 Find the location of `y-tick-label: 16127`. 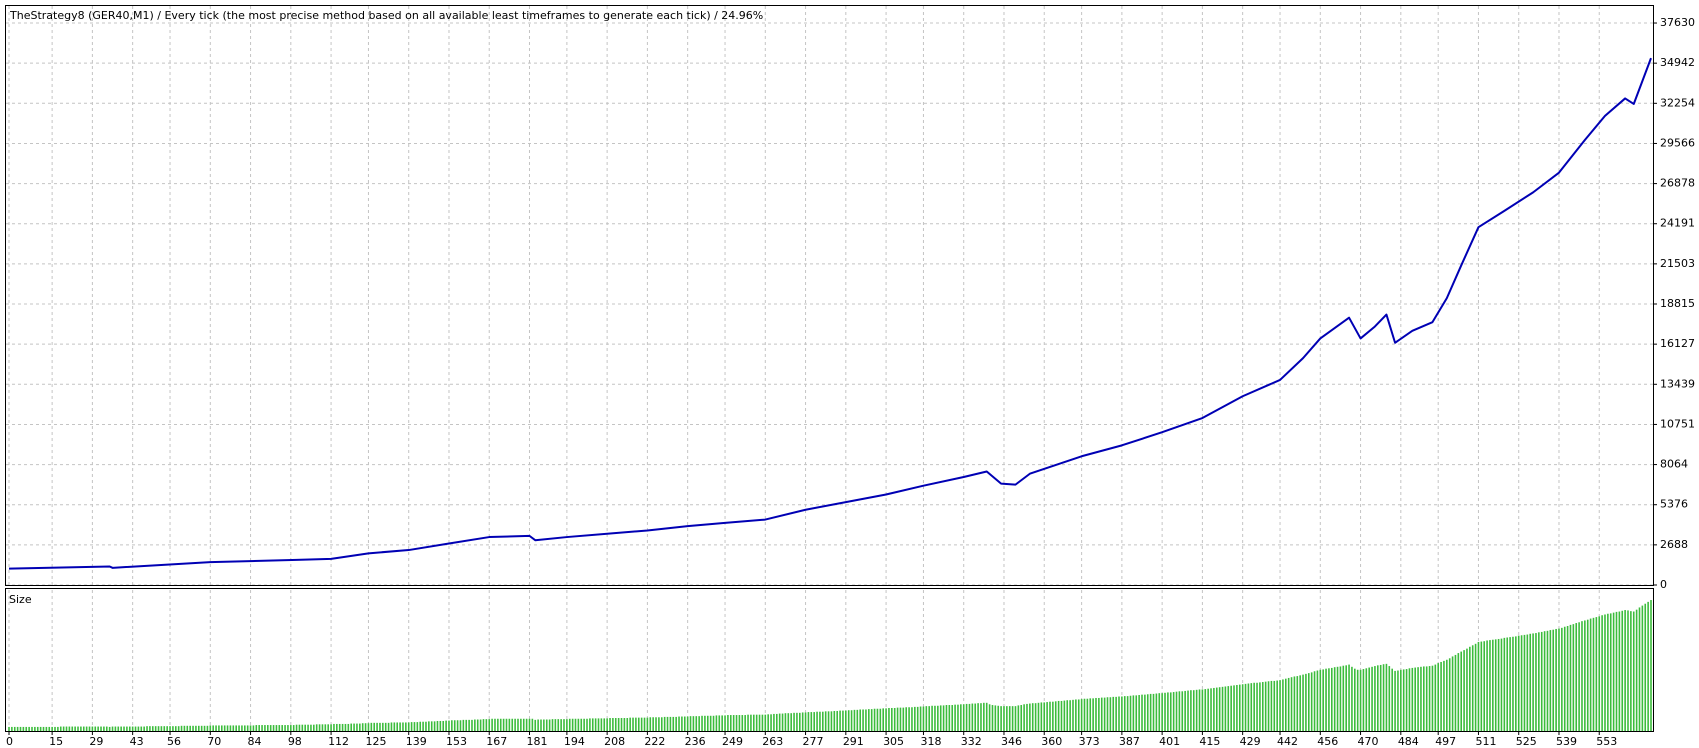

y-tick-label: 16127 is located at coordinates (1677, 343).